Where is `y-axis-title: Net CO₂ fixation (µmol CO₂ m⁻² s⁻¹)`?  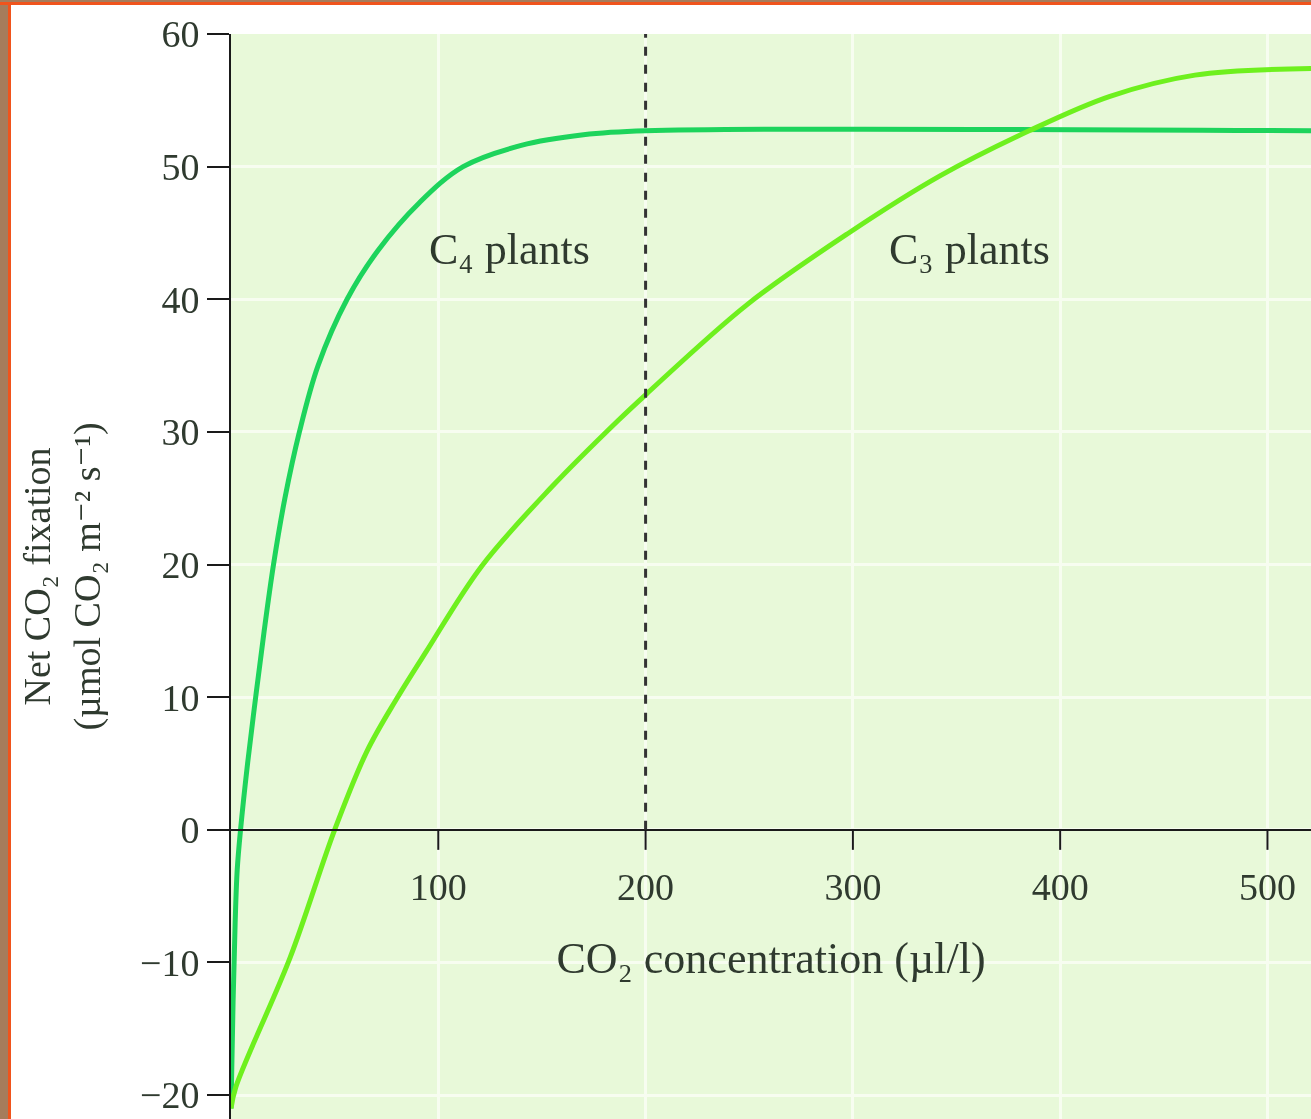 y-axis-title: Net CO₂ fixation (µmol CO₂ m⁻² s⁻¹) is located at coordinates (62, 576).